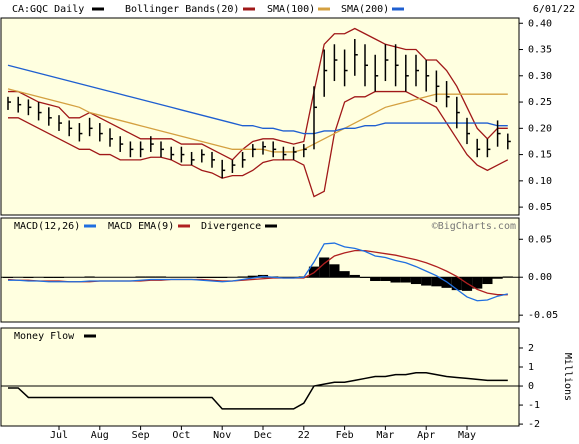 The image size is (579, 444). Describe the element at coordinates (543, 315) in the screenshot. I see `y-tick-label: -0.05` at that location.